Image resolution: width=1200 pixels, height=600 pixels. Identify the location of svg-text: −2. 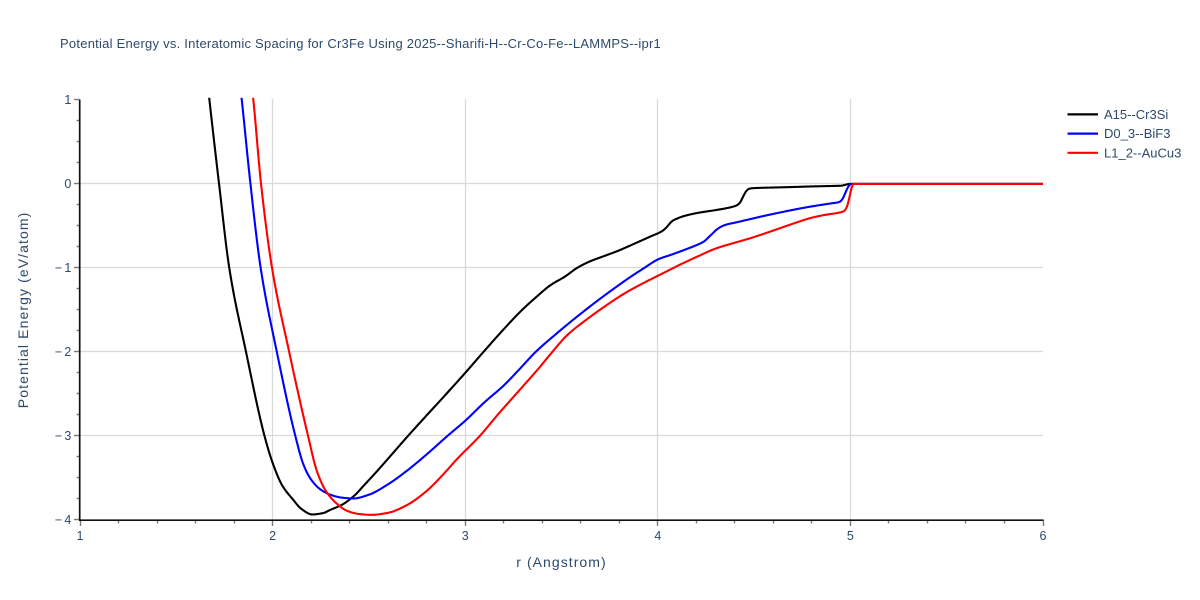
(64, 352).